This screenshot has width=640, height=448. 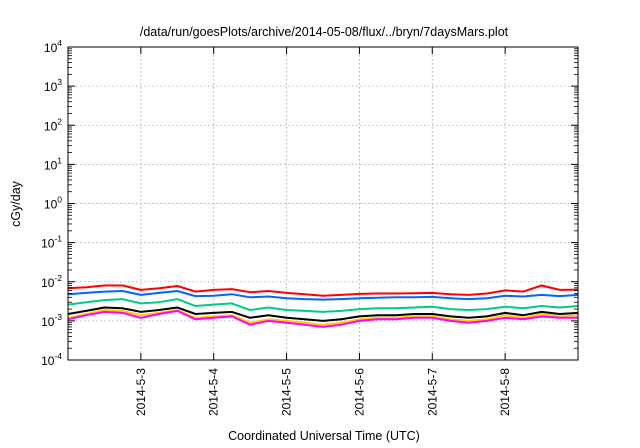 What do you see at coordinates (324, 436) in the screenshot?
I see `x-axis-label: Coordinated Universal Time (UTC)` at bounding box center [324, 436].